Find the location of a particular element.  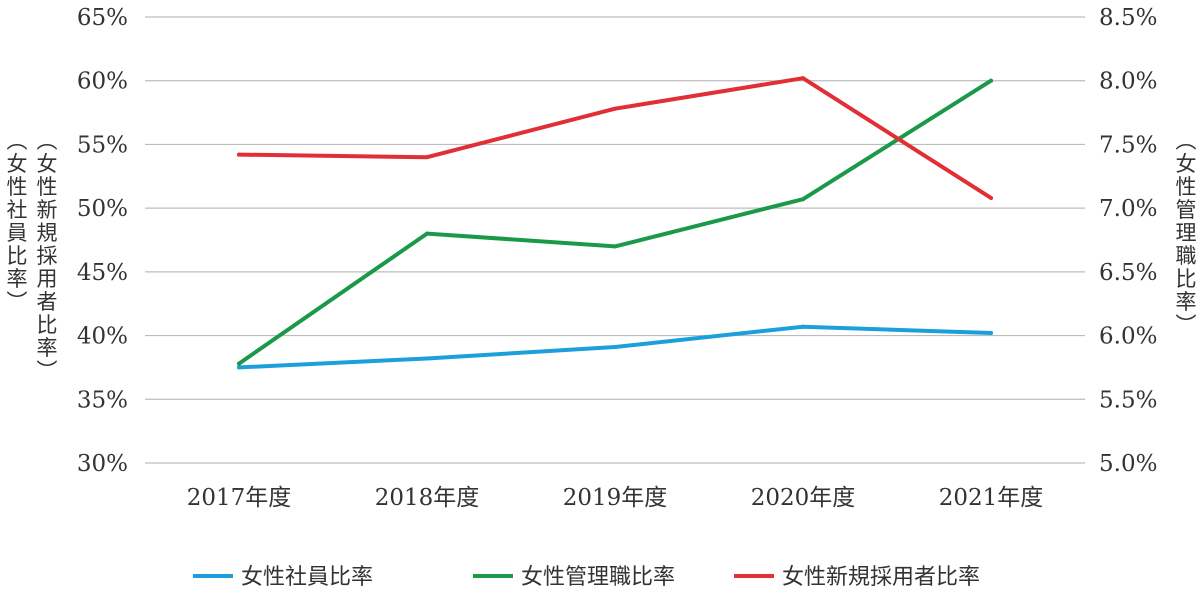

axis-title-char: 新 is located at coordinates (47, 210).